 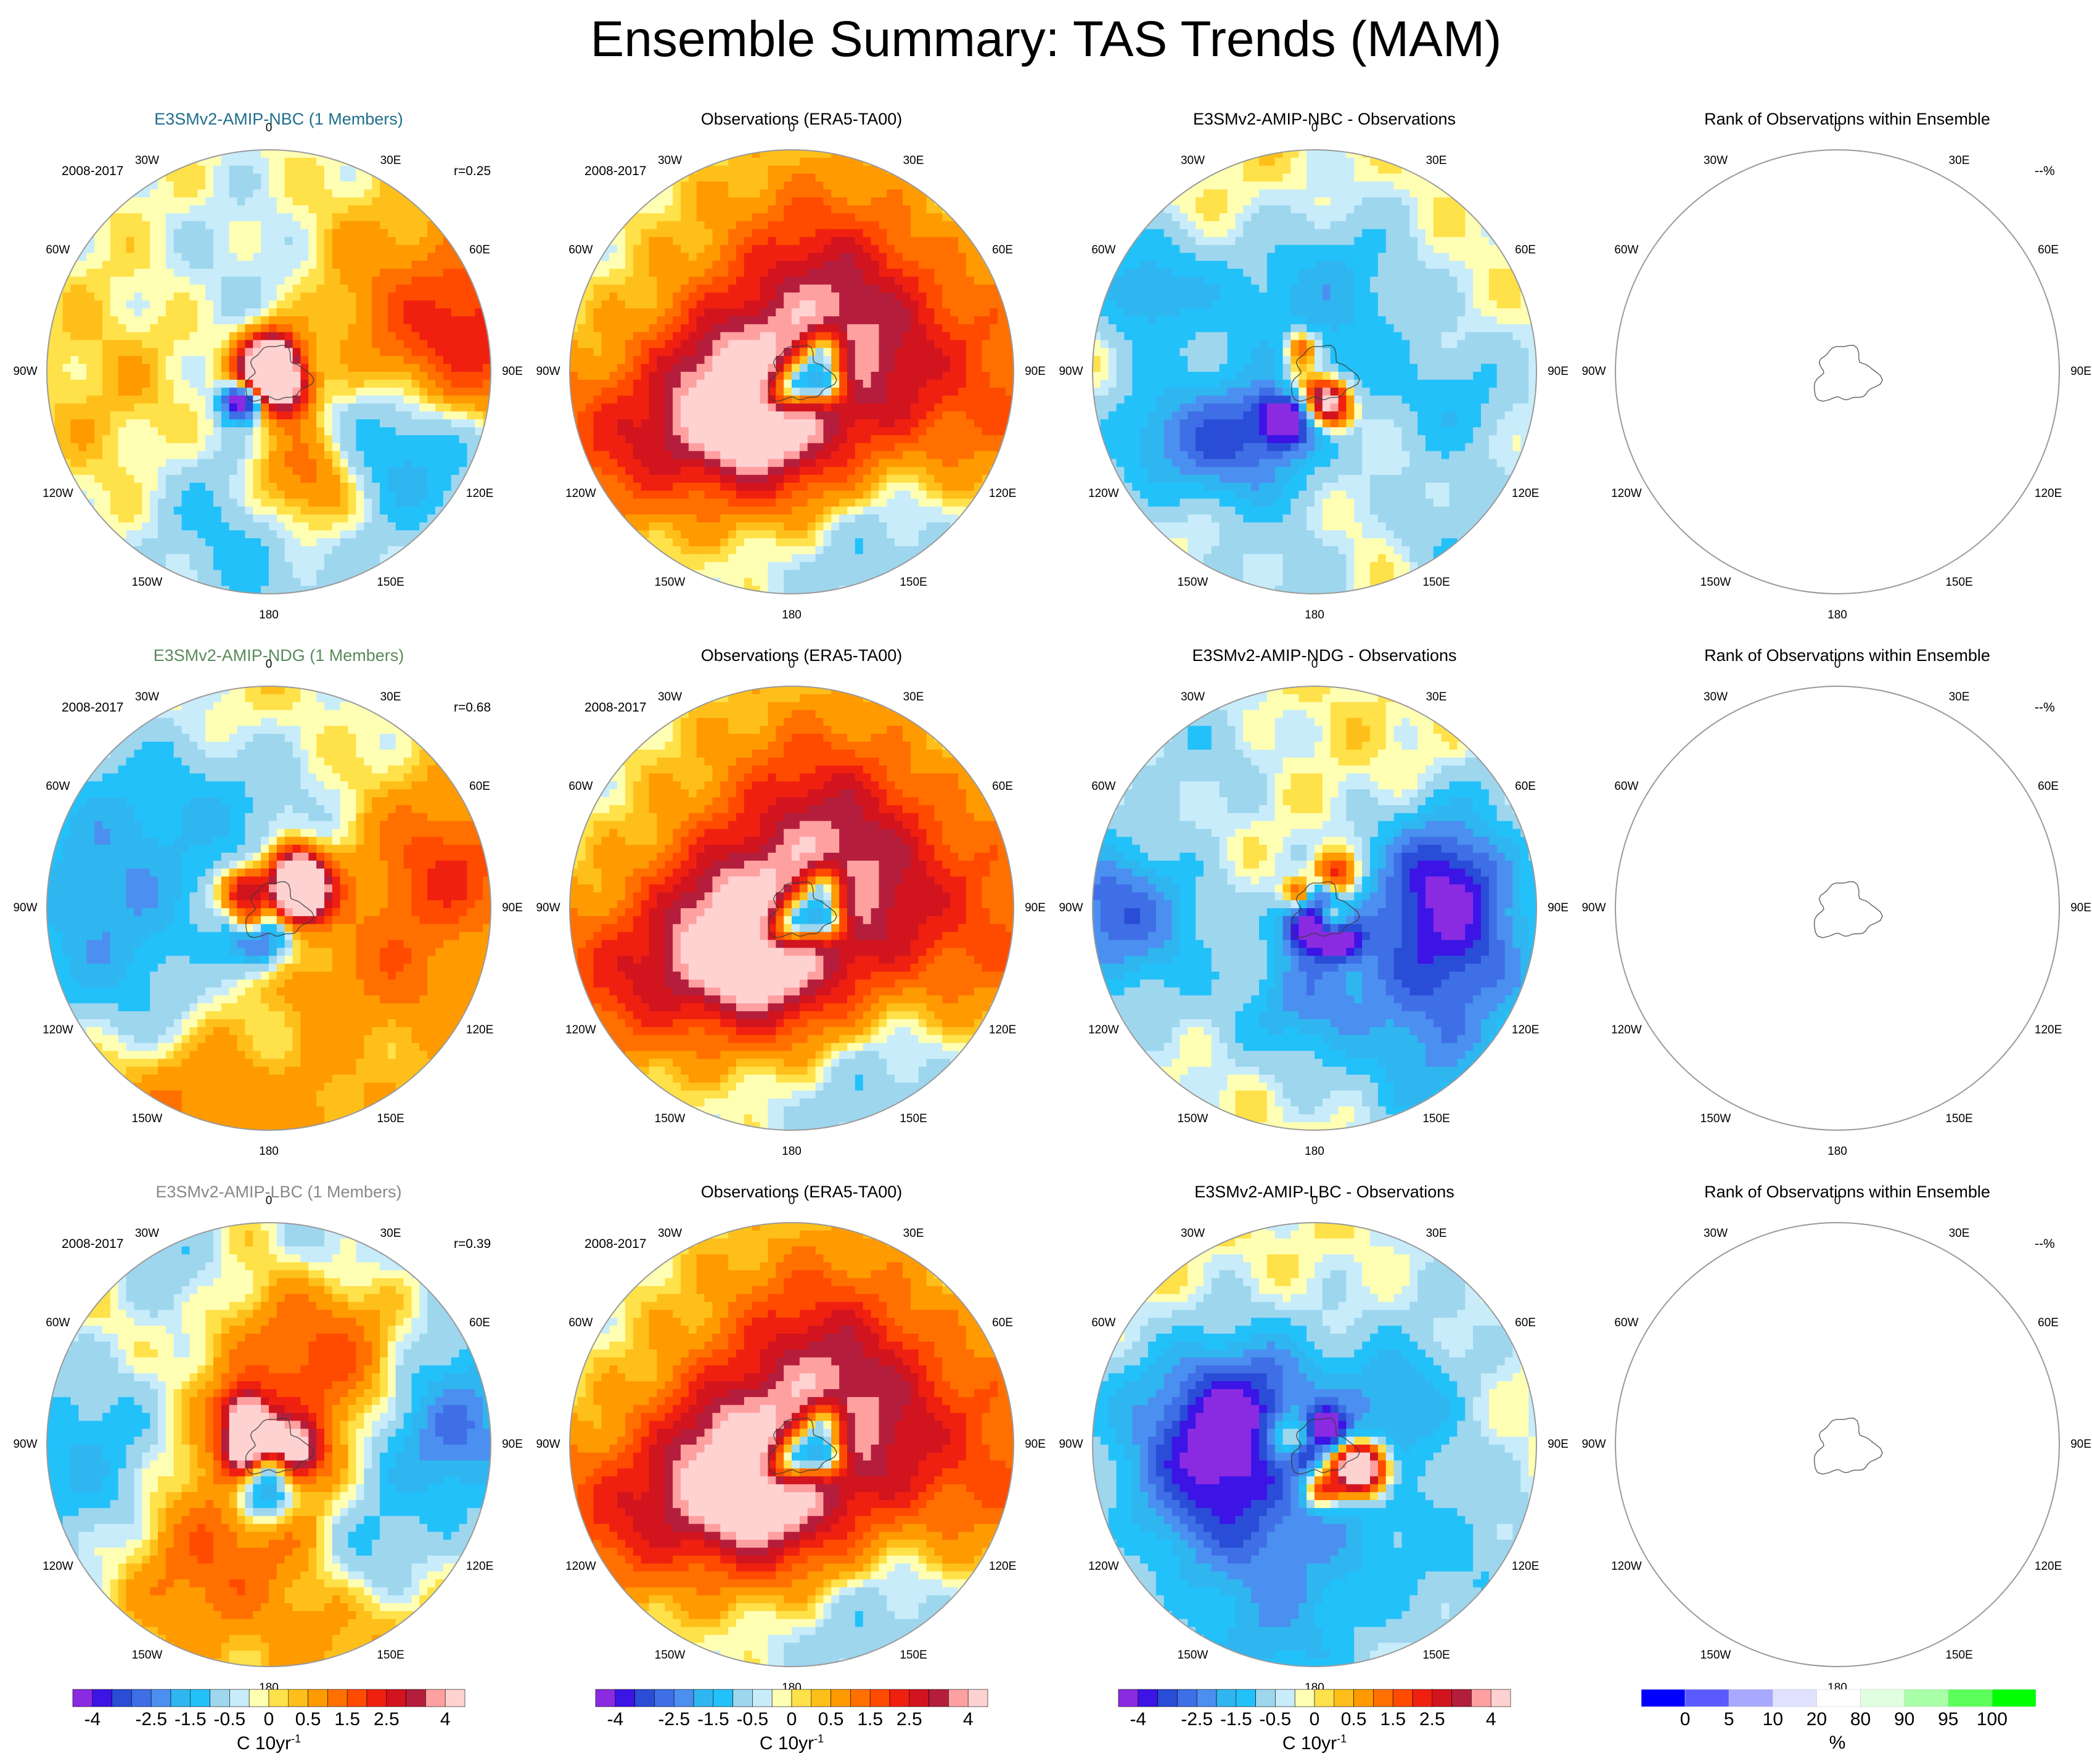 What do you see at coordinates (390, 161) in the screenshot?
I see `longitude-label: 30E` at bounding box center [390, 161].